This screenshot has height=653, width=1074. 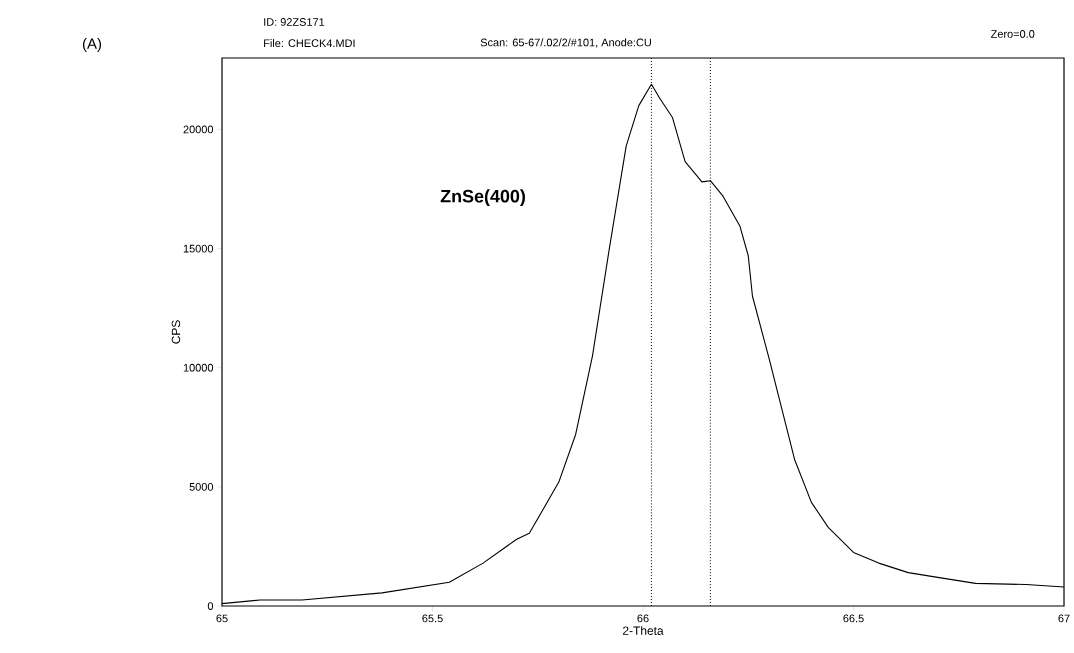 What do you see at coordinates (643, 618) in the screenshot?
I see `x-tick-label: 66` at bounding box center [643, 618].